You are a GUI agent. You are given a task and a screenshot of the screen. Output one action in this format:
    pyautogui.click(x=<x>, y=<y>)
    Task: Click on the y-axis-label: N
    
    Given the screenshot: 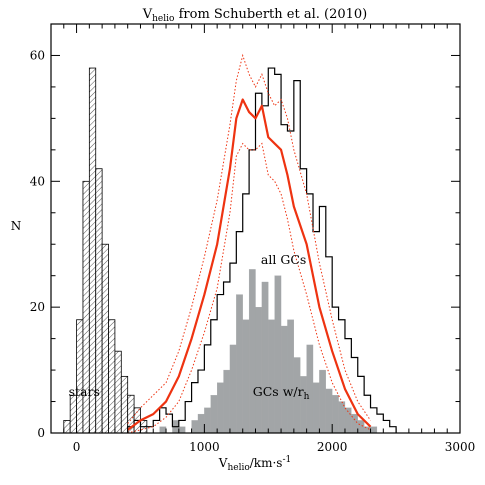 What is the action you would take?
    pyautogui.click(x=16, y=226)
    